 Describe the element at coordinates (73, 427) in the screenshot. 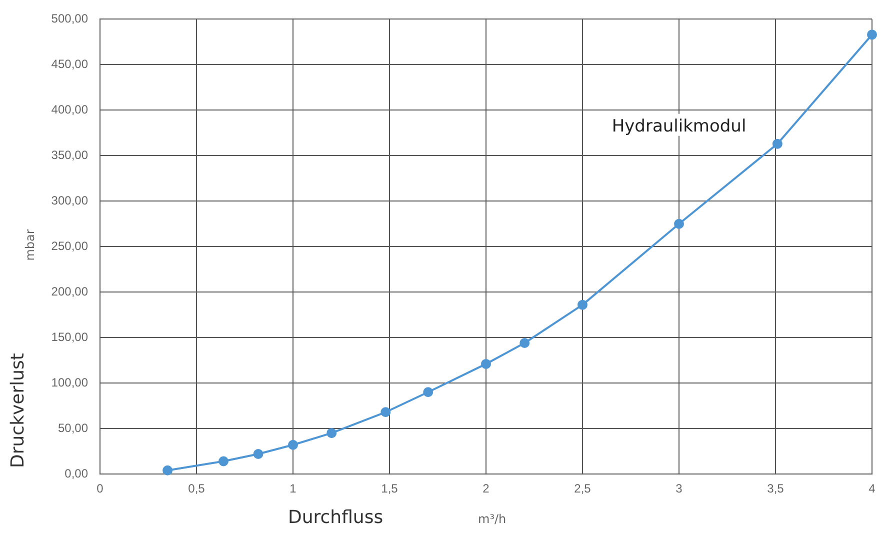

I see `y-tick-label: 50,00` at that location.